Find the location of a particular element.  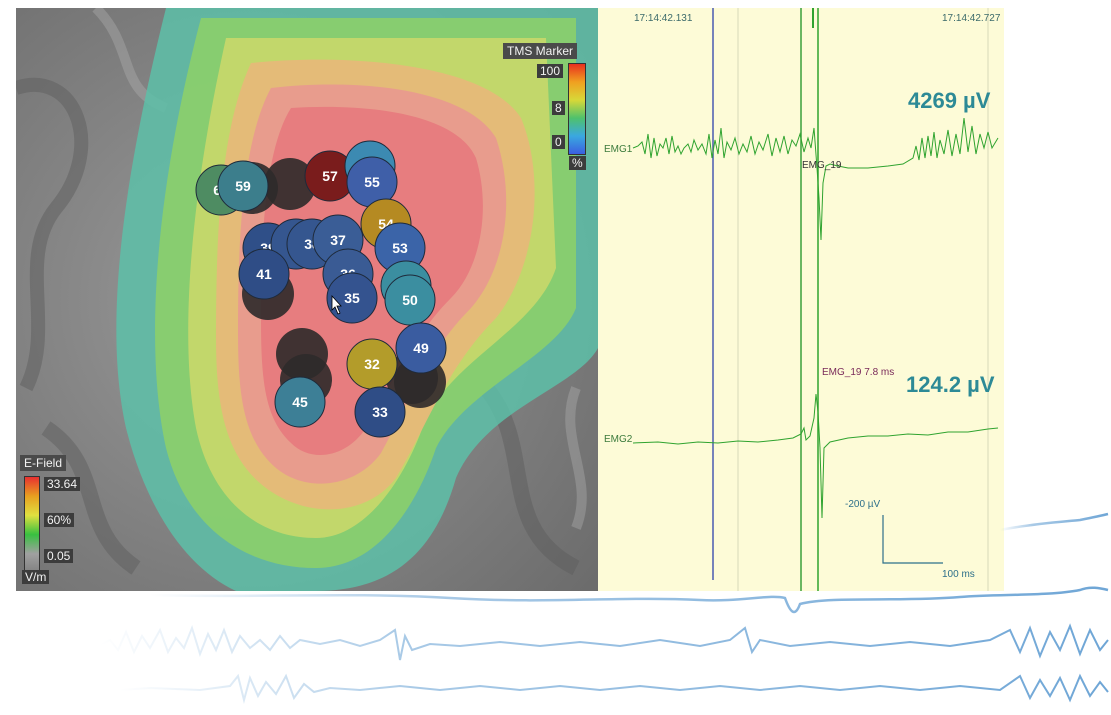

tms-marker-label: 37 is located at coordinates (338, 240).